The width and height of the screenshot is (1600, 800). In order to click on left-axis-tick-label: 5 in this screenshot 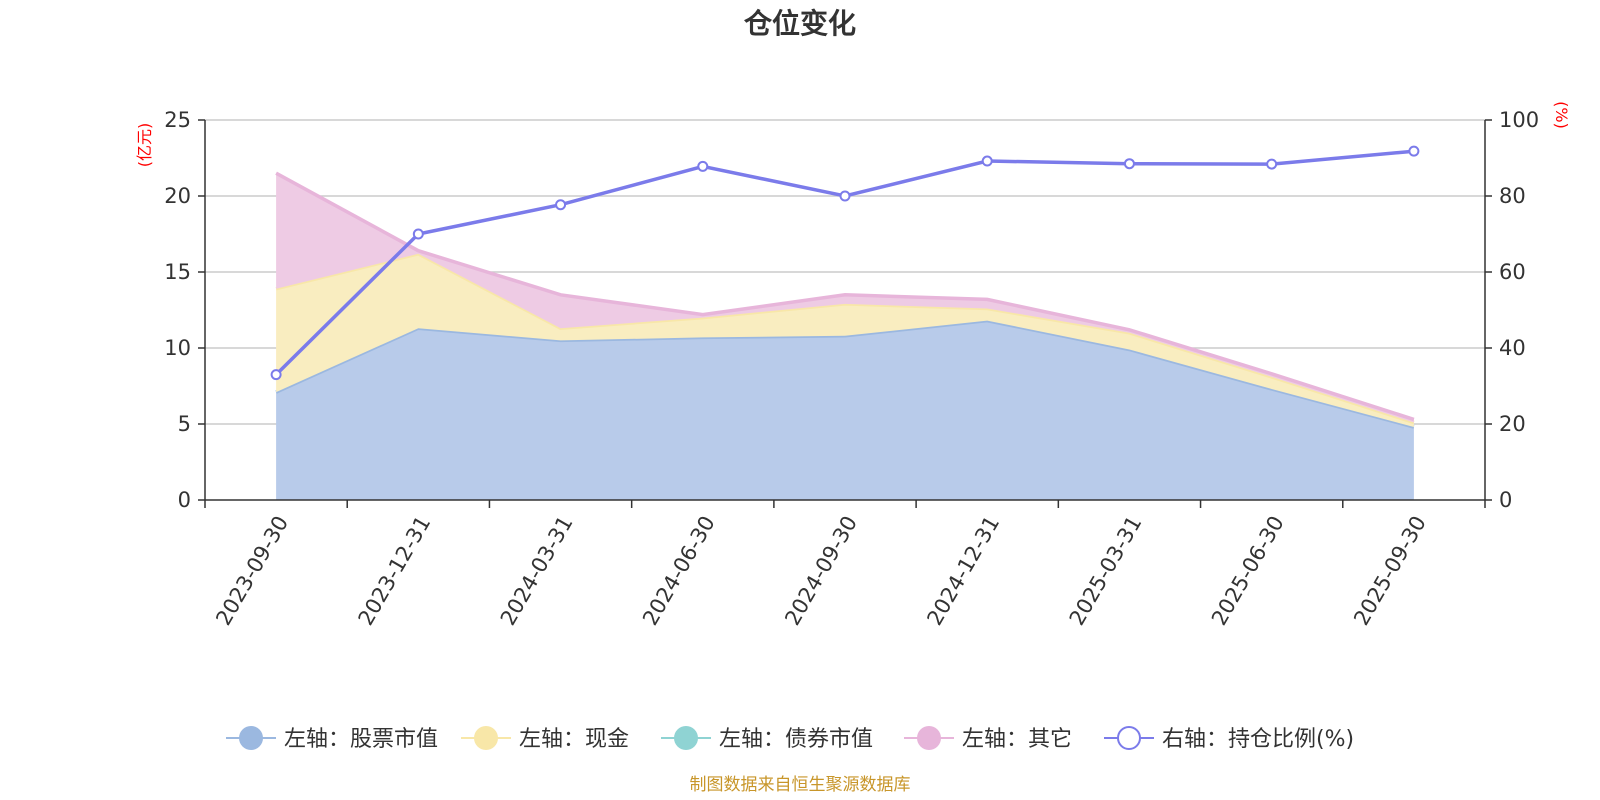, I will do `click(184, 424)`.